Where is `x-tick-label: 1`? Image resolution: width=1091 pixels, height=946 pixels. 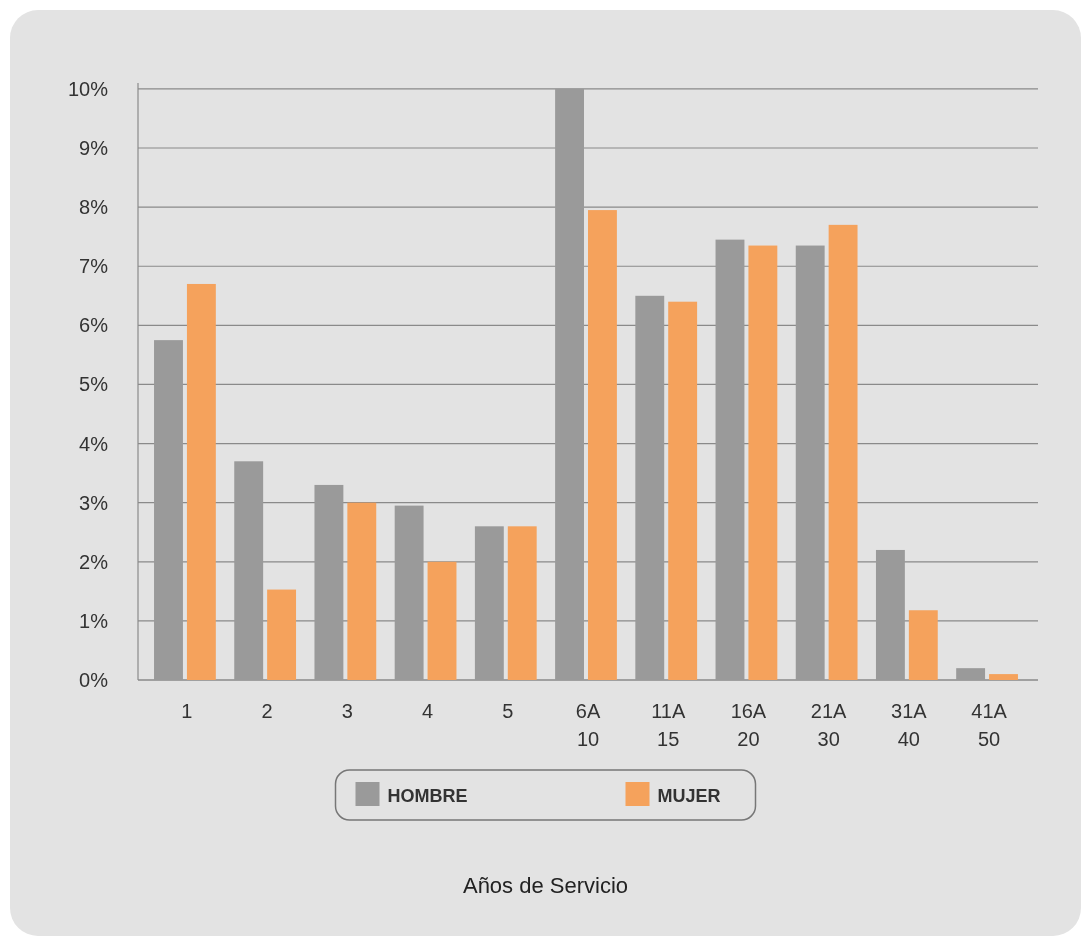 x-tick-label: 1 is located at coordinates (187, 711).